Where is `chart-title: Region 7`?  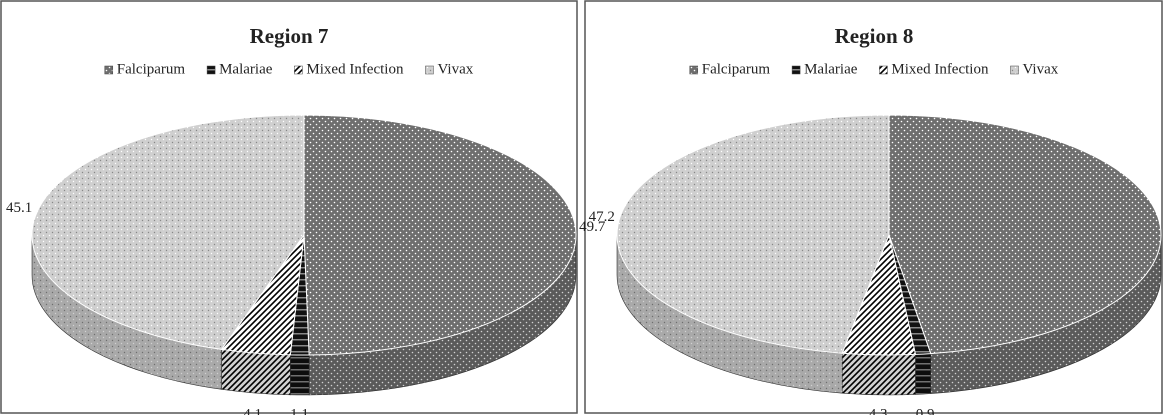
chart-title: Region 7 is located at coordinates (289, 36).